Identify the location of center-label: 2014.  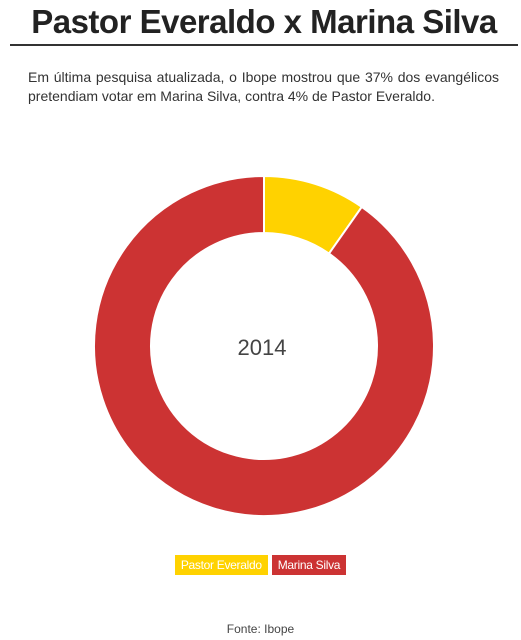
(262, 347).